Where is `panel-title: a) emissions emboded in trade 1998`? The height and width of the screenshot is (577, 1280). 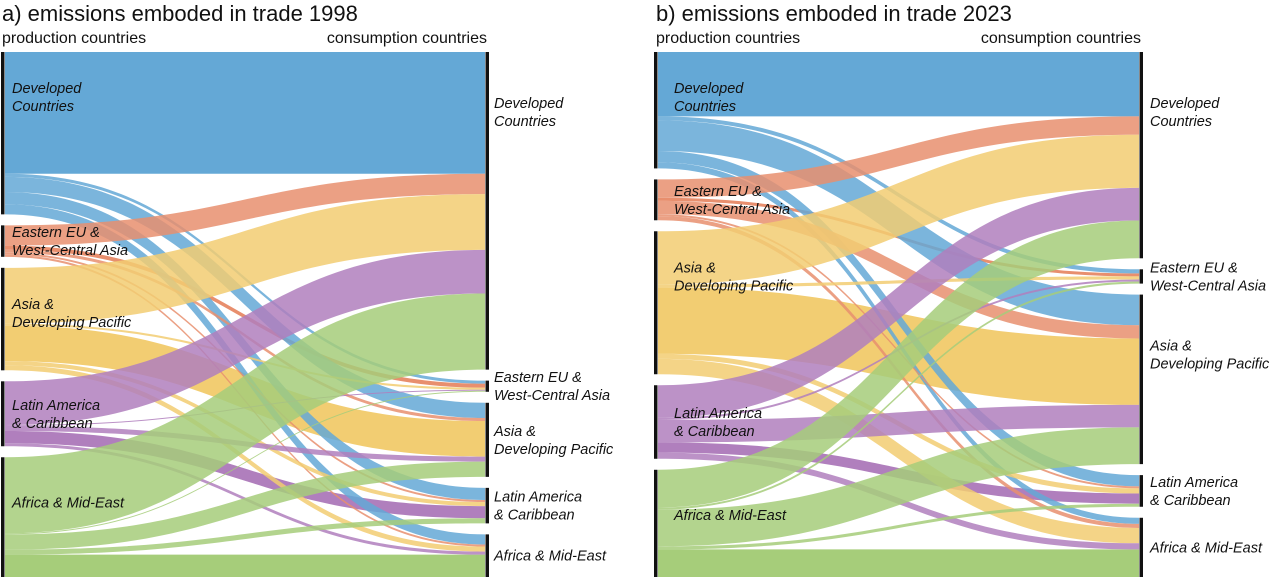
panel-title: a) emissions emboded in trade 1998 is located at coordinates (180, 13).